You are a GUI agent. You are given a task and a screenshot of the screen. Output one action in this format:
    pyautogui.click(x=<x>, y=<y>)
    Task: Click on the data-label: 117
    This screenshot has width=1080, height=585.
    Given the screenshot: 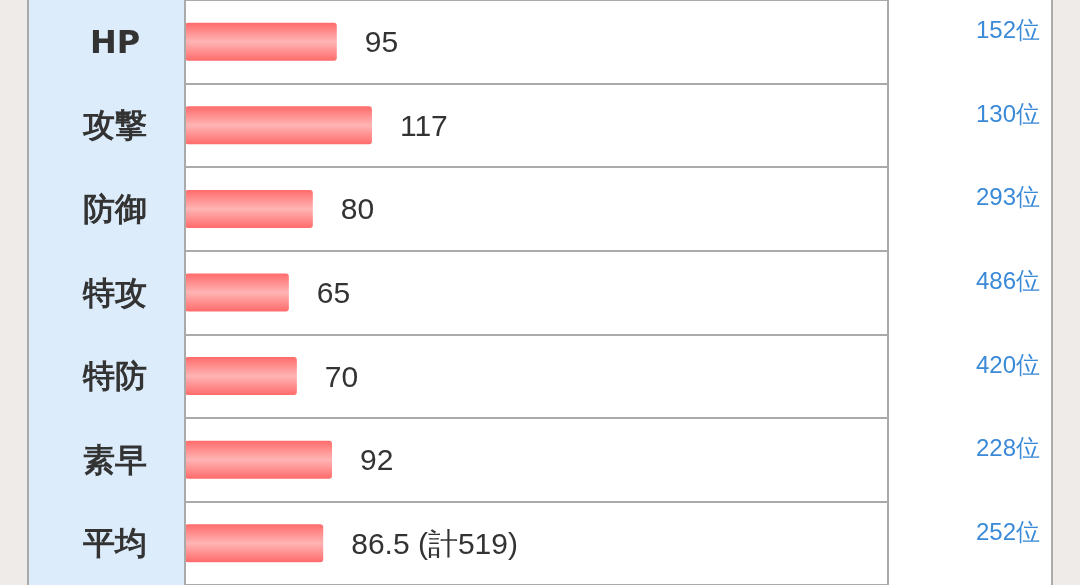 What is the action you would take?
    pyautogui.click(x=423, y=125)
    